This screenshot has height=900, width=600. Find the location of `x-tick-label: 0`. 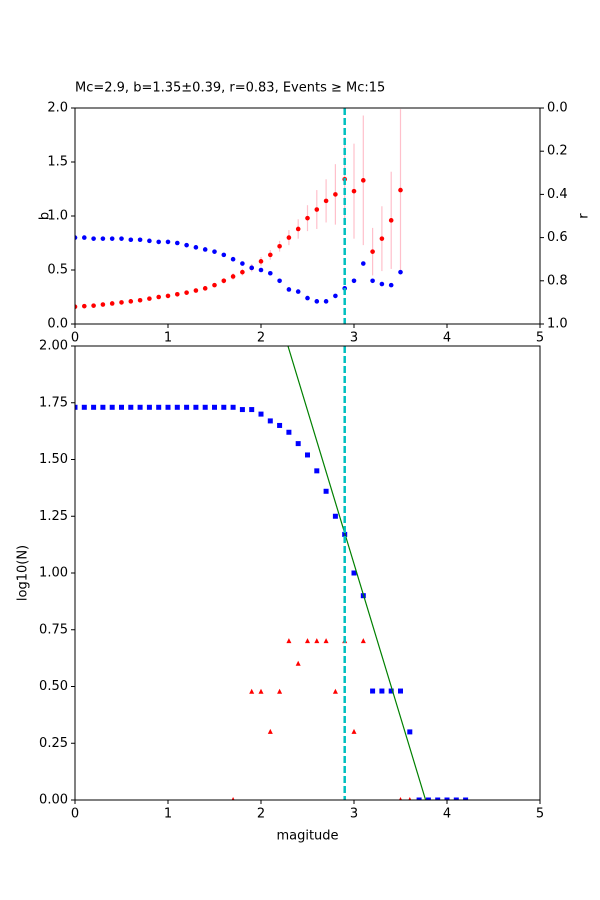

x-tick-label: 0 is located at coordinates (75, 338).